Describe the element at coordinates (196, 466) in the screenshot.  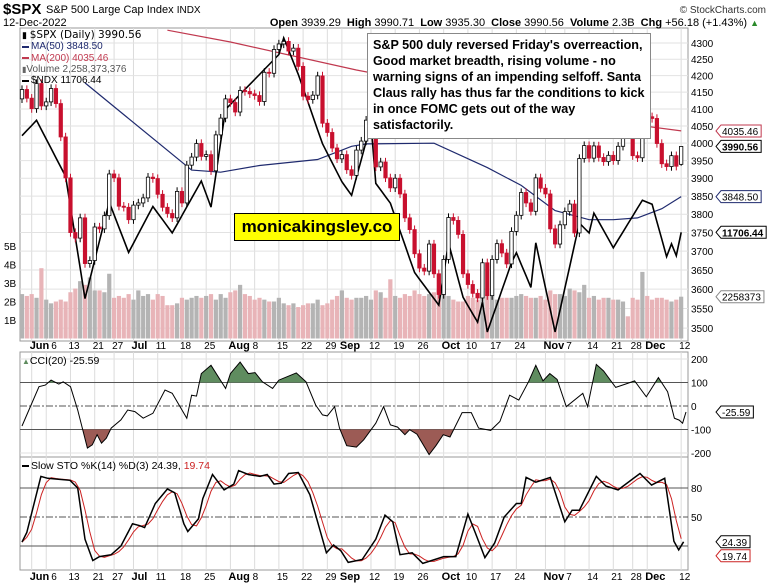
I see `legend-sto-d-text: 19.74` at that location.